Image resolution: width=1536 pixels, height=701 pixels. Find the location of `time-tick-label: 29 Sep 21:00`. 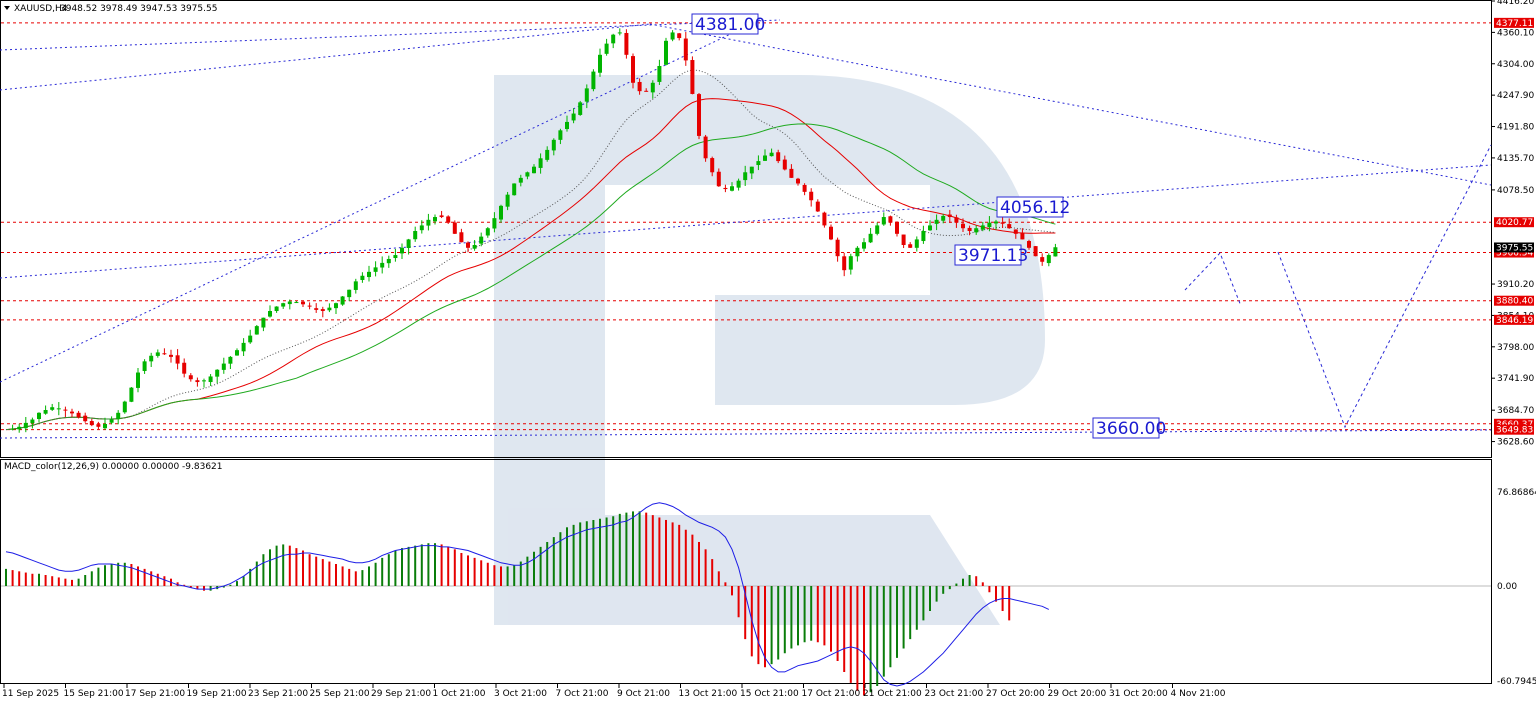

time-tick-label: 29 Sep 21:00 is located at coordinates (401, 694).